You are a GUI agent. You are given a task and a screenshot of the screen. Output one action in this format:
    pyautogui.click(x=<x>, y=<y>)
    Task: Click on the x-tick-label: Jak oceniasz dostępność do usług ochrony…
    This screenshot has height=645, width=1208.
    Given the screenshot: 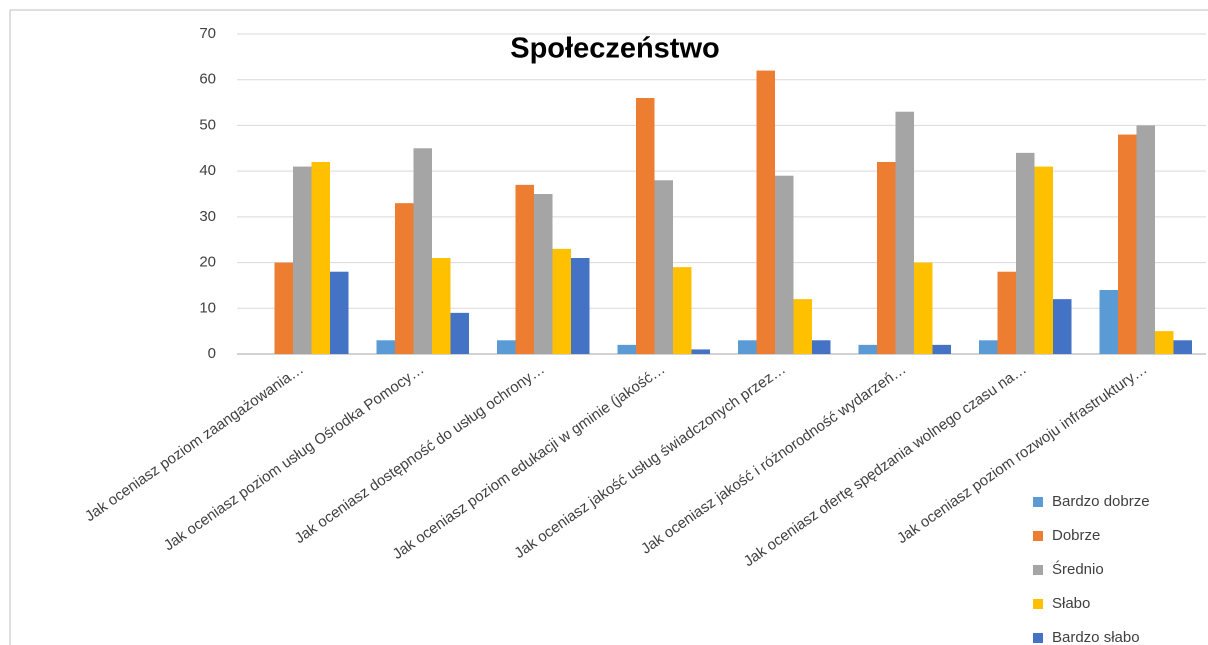 What is the action you would take?
    pyautogui.click(x=419, y=454)
    